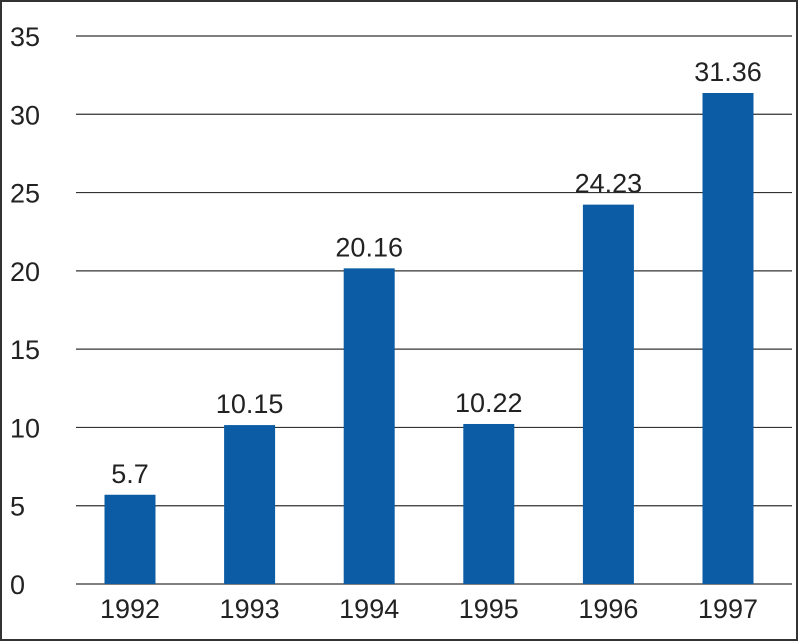 This screenshot has height=641, width=798. Describe the element at coordinates (489, 503) in the screenshot. I see `bar-1995` at that location.